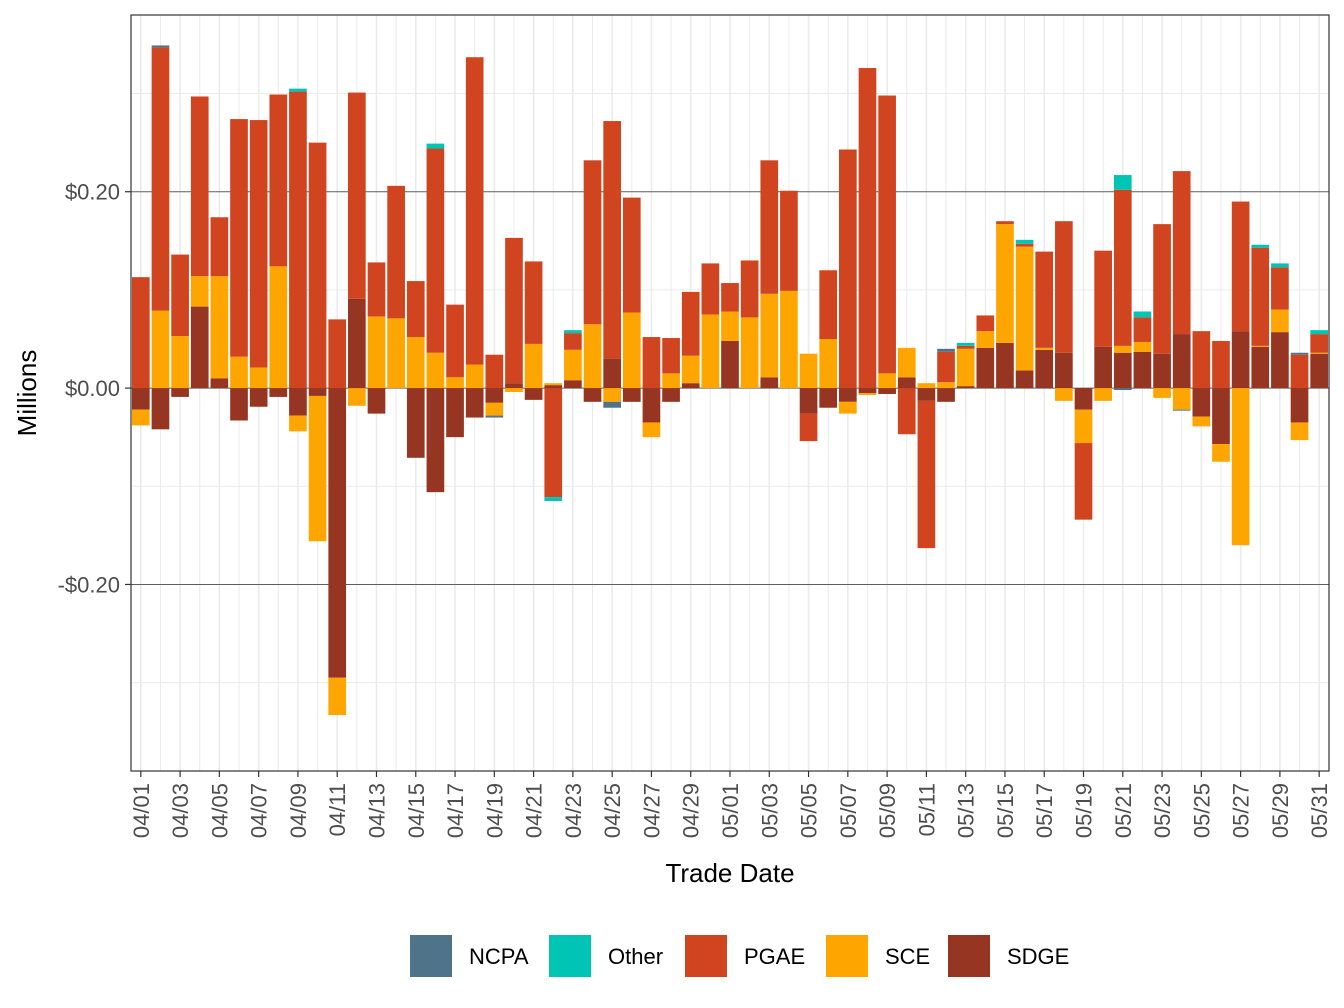  Describe the element at coordinates (494, 810) in the screenshot. I see `x-tick-label: 04/19` at that location.